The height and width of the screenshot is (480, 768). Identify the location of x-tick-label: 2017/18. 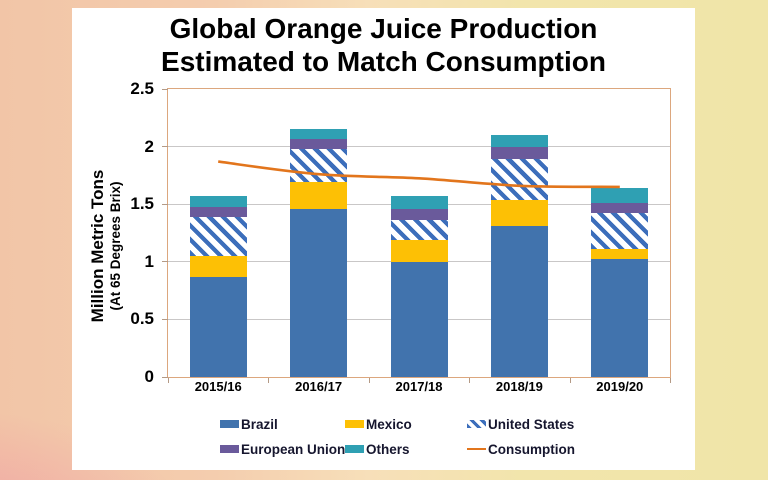
(419, 386).